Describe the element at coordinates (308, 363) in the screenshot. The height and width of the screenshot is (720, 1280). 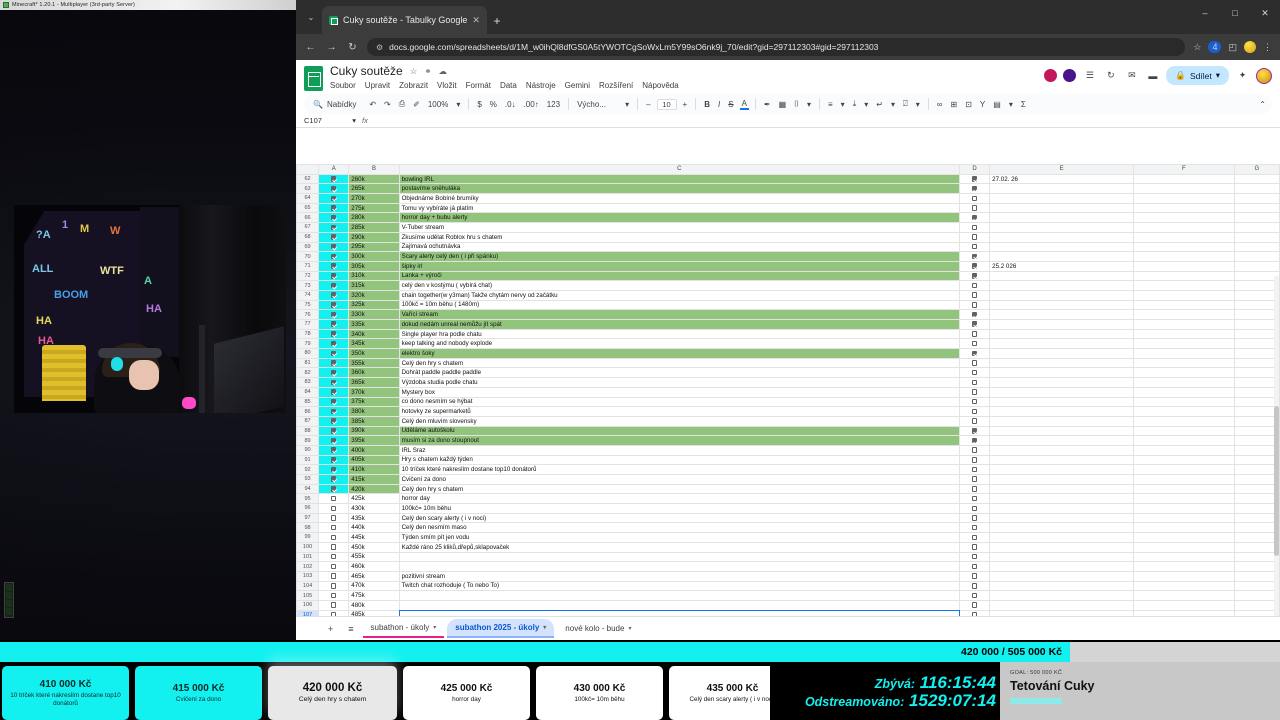
I see `row-number: 81` at that location.